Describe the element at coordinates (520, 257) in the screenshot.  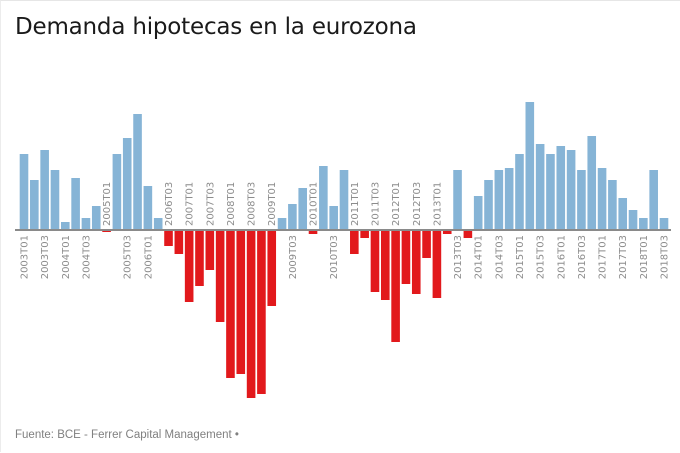
I see `tick-label-2015T01: 2015T01` at that location.